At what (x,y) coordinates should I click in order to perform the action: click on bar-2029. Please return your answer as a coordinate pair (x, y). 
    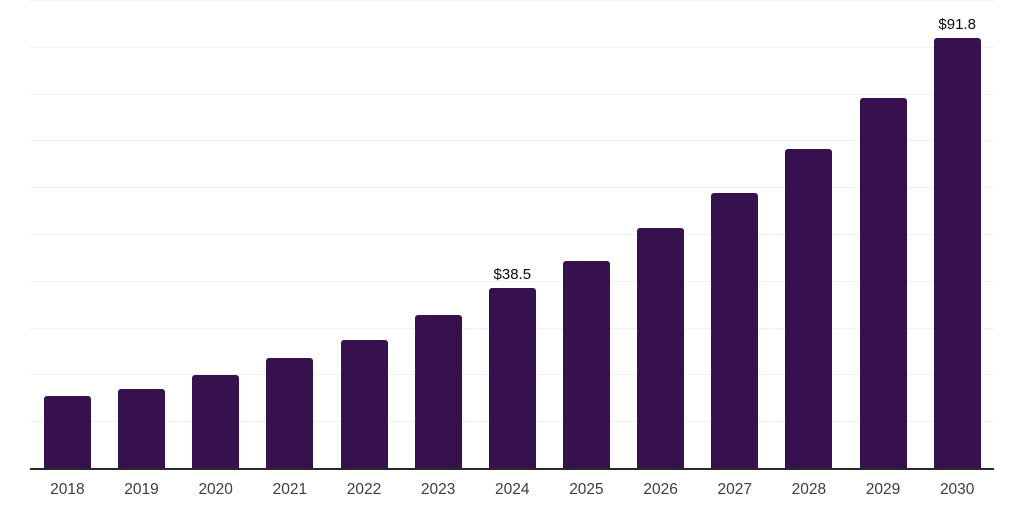
    Looking at the image, I should click on (883, 282).